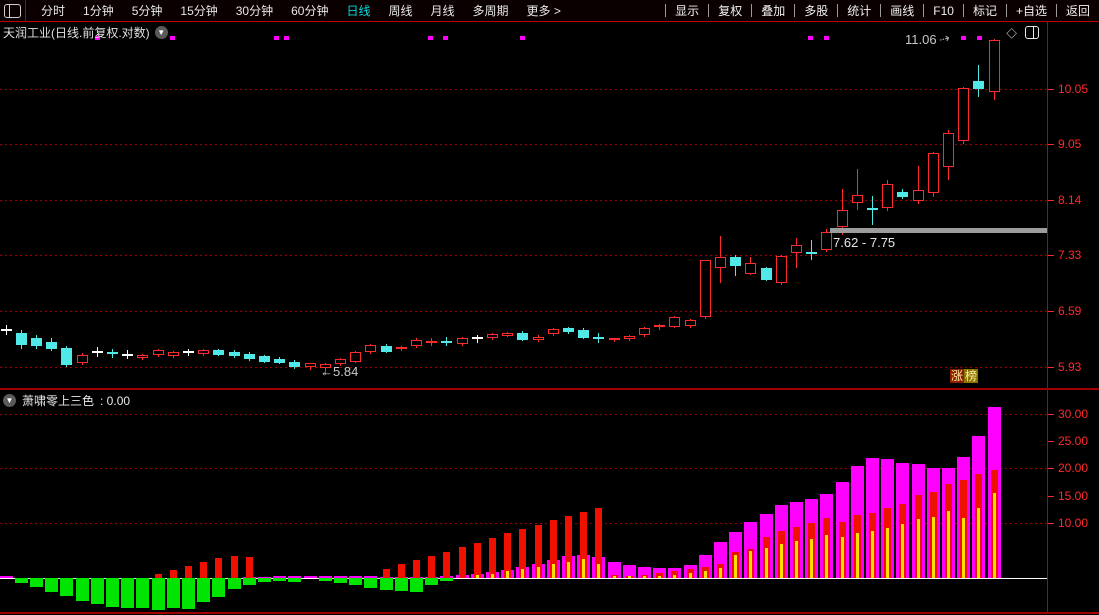 Image resolution: width=1099 pixels, height=615 pixels. I want to click on period-tab-周线: 周线, so click(400, 11).